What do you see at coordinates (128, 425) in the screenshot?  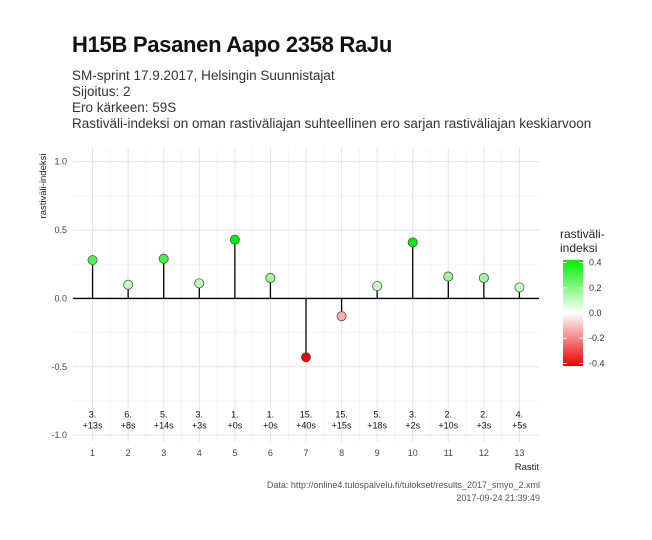 I see `diff-label: +8s` at bounding box center [128, 425].